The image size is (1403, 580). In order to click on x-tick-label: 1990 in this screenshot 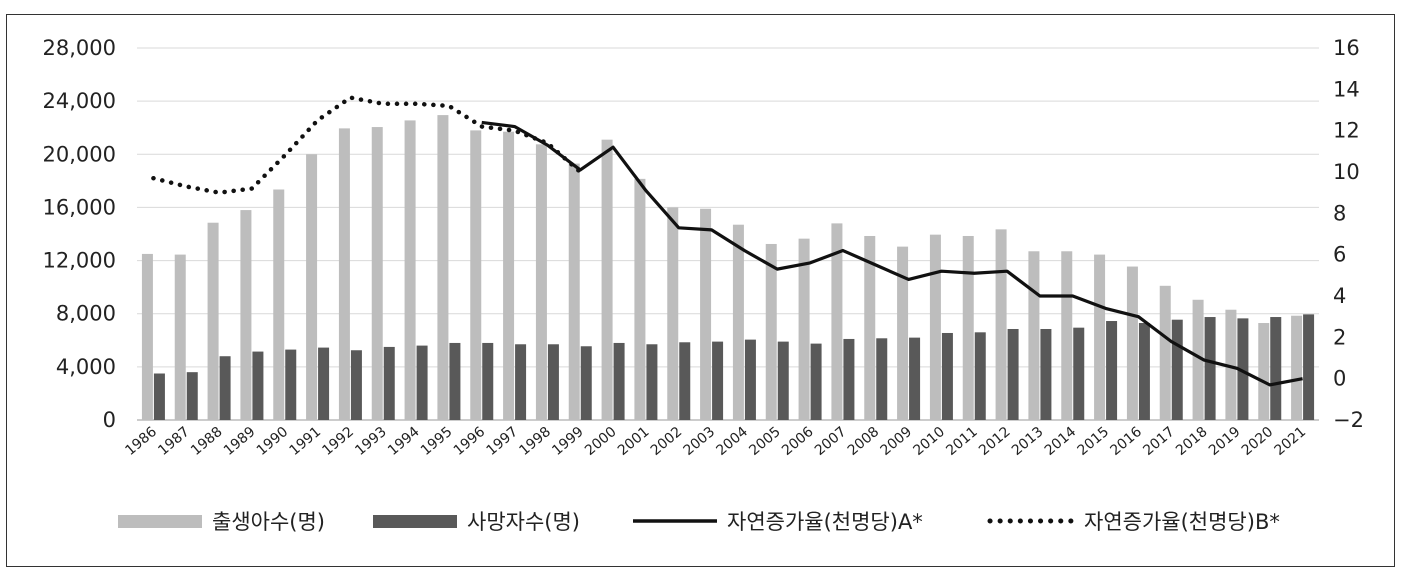, I will do `click(273, 441)`.